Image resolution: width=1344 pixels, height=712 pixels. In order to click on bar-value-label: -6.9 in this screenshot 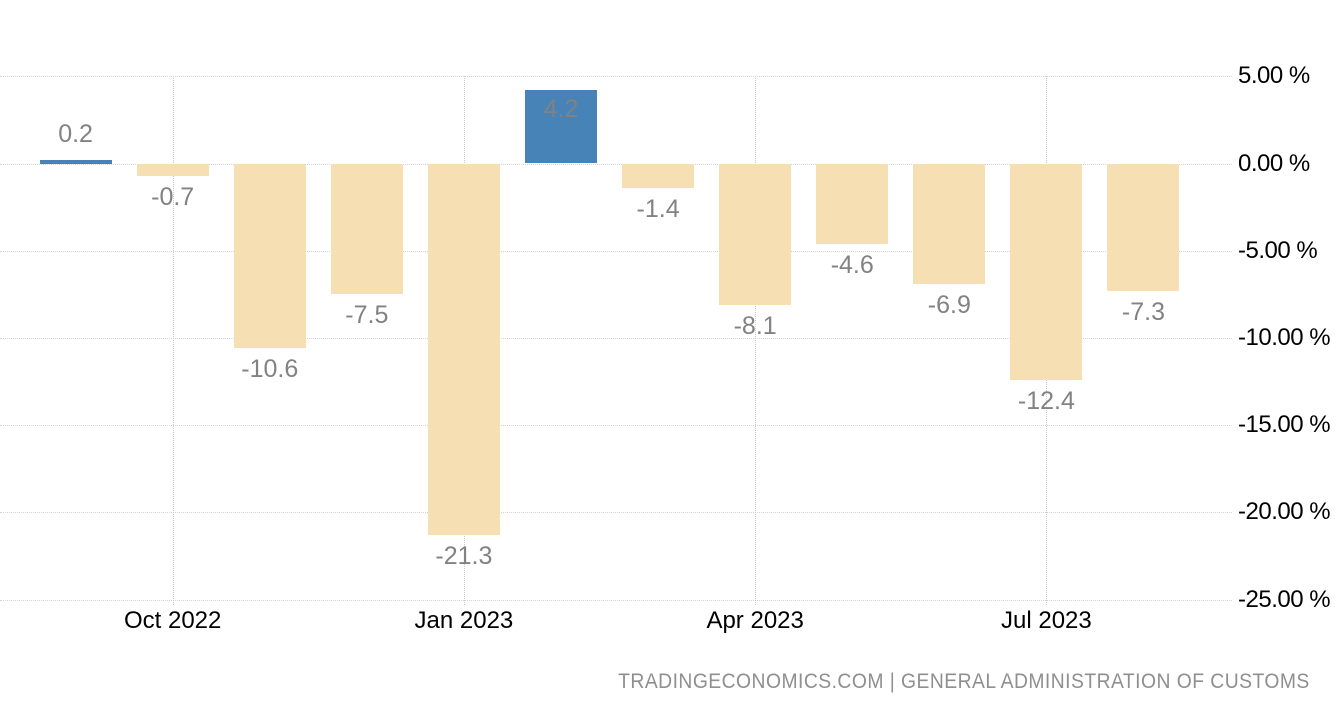, I will do `click(949, 304)`.